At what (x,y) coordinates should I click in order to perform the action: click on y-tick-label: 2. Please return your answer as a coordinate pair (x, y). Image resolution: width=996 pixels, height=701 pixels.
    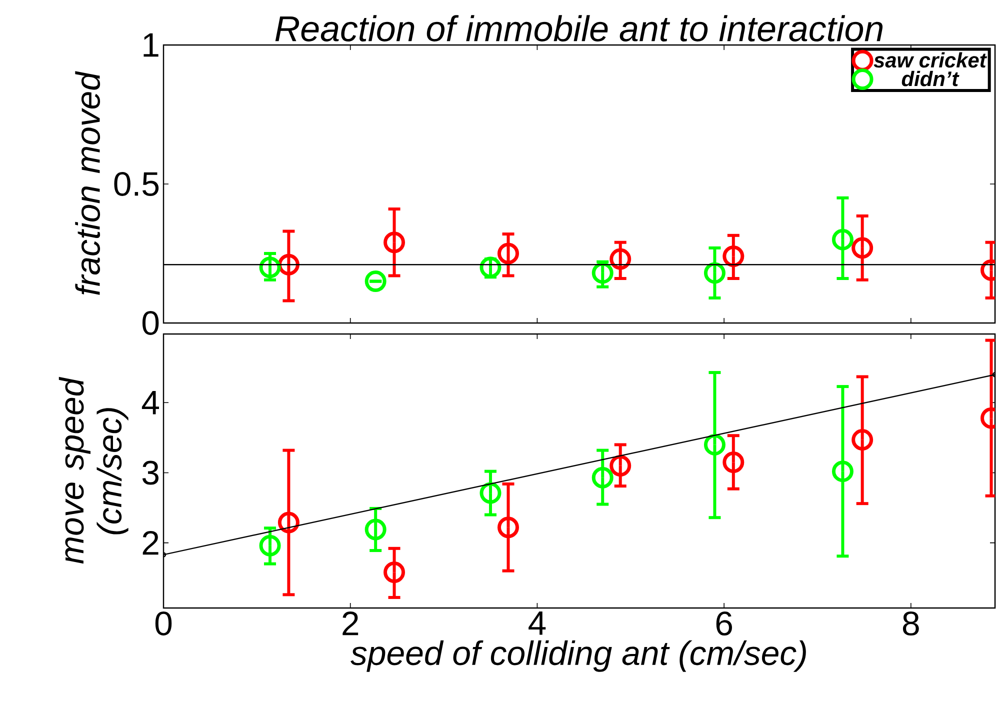
    Looking at the image, I should click on (150, 542).